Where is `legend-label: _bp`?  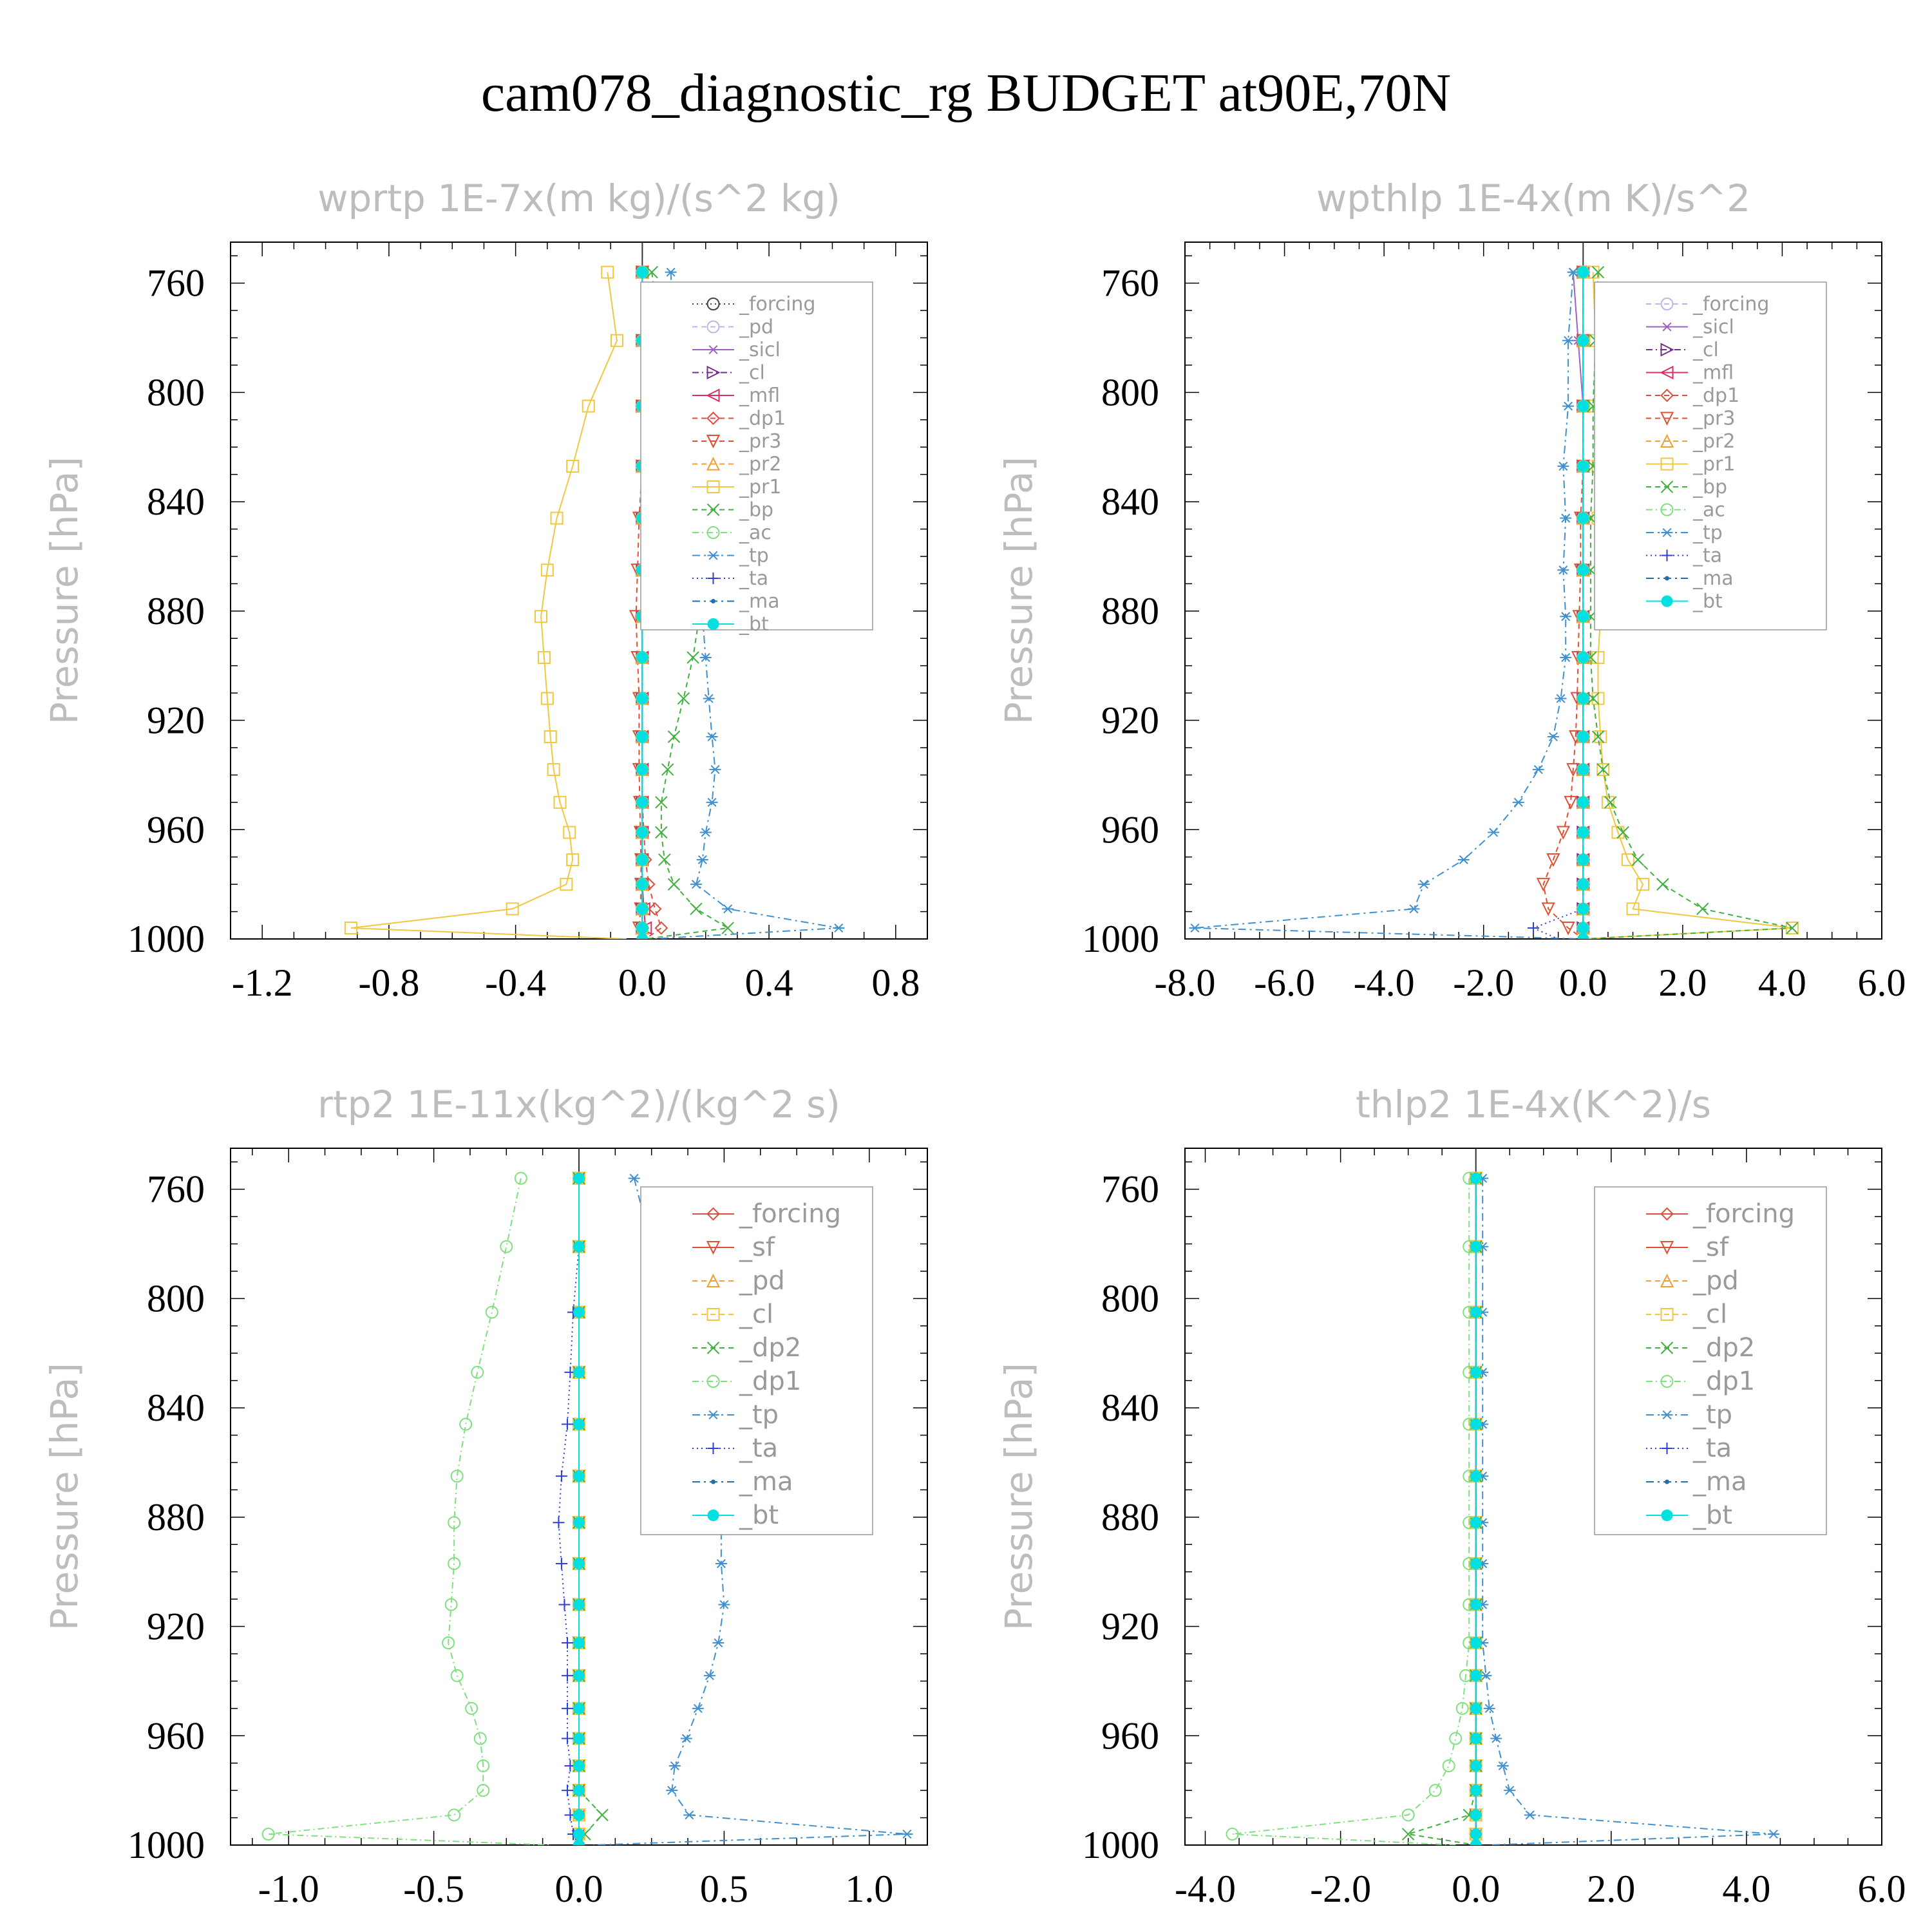
legend-label: _bp is located at coordinates (756, 511).